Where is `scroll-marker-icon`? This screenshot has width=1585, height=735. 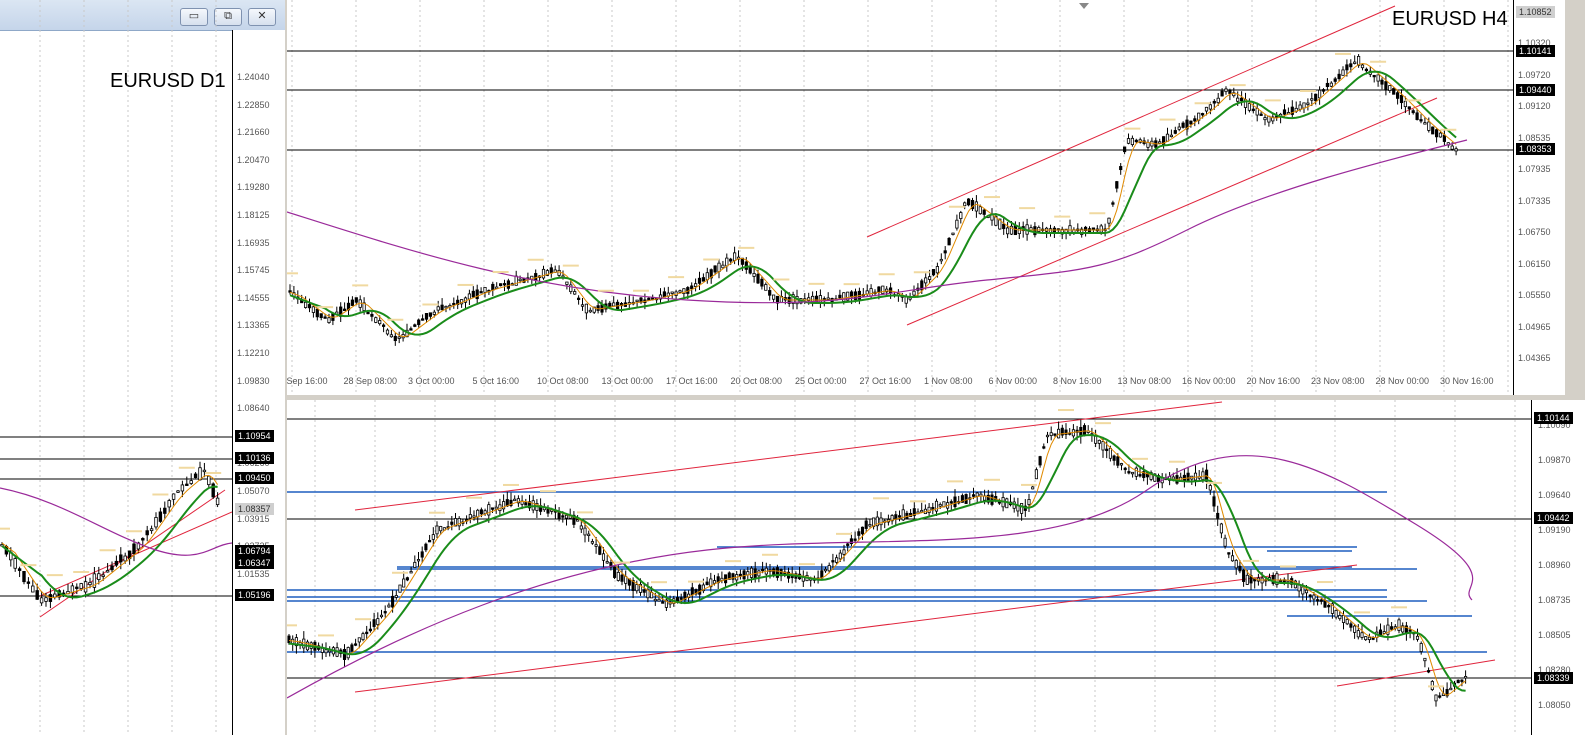 scroll-marker-icon is located at coordinates (1084, 6).